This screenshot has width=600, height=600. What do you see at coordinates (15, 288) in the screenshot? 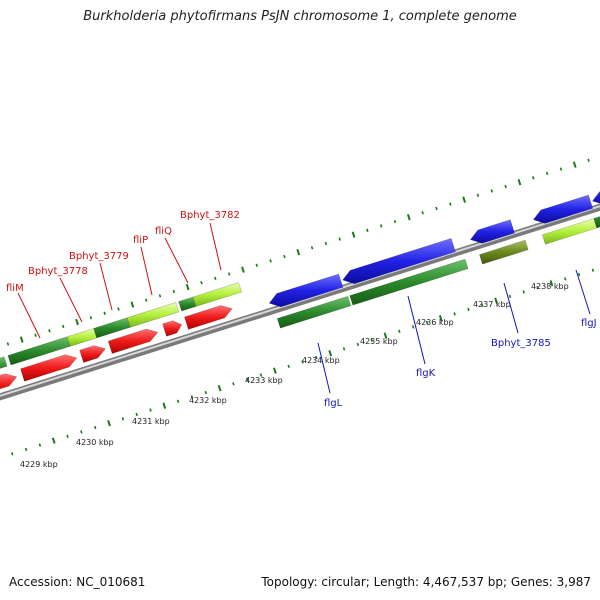
I see `gene-label-fliM: fliM` at bounding box center [15, 288].